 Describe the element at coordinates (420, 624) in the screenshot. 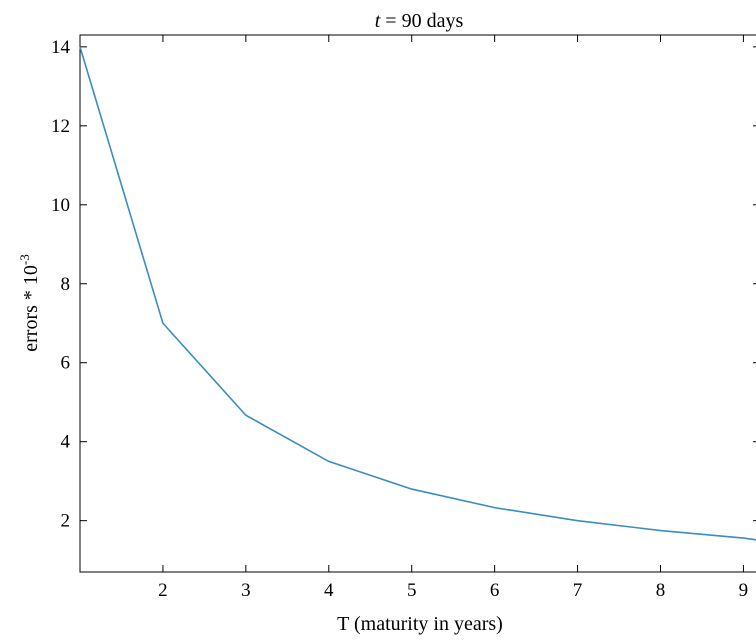

I see `x-axis-label: T (maturity in years)` at that location.